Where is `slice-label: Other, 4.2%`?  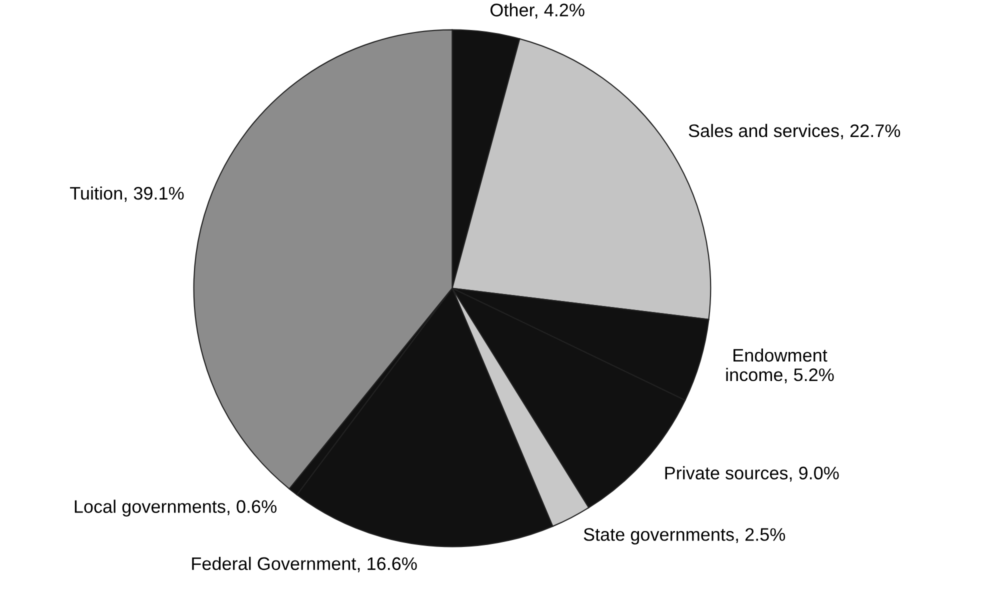 slice-label: Other, 4.2% is located at coordinates (537, 11).